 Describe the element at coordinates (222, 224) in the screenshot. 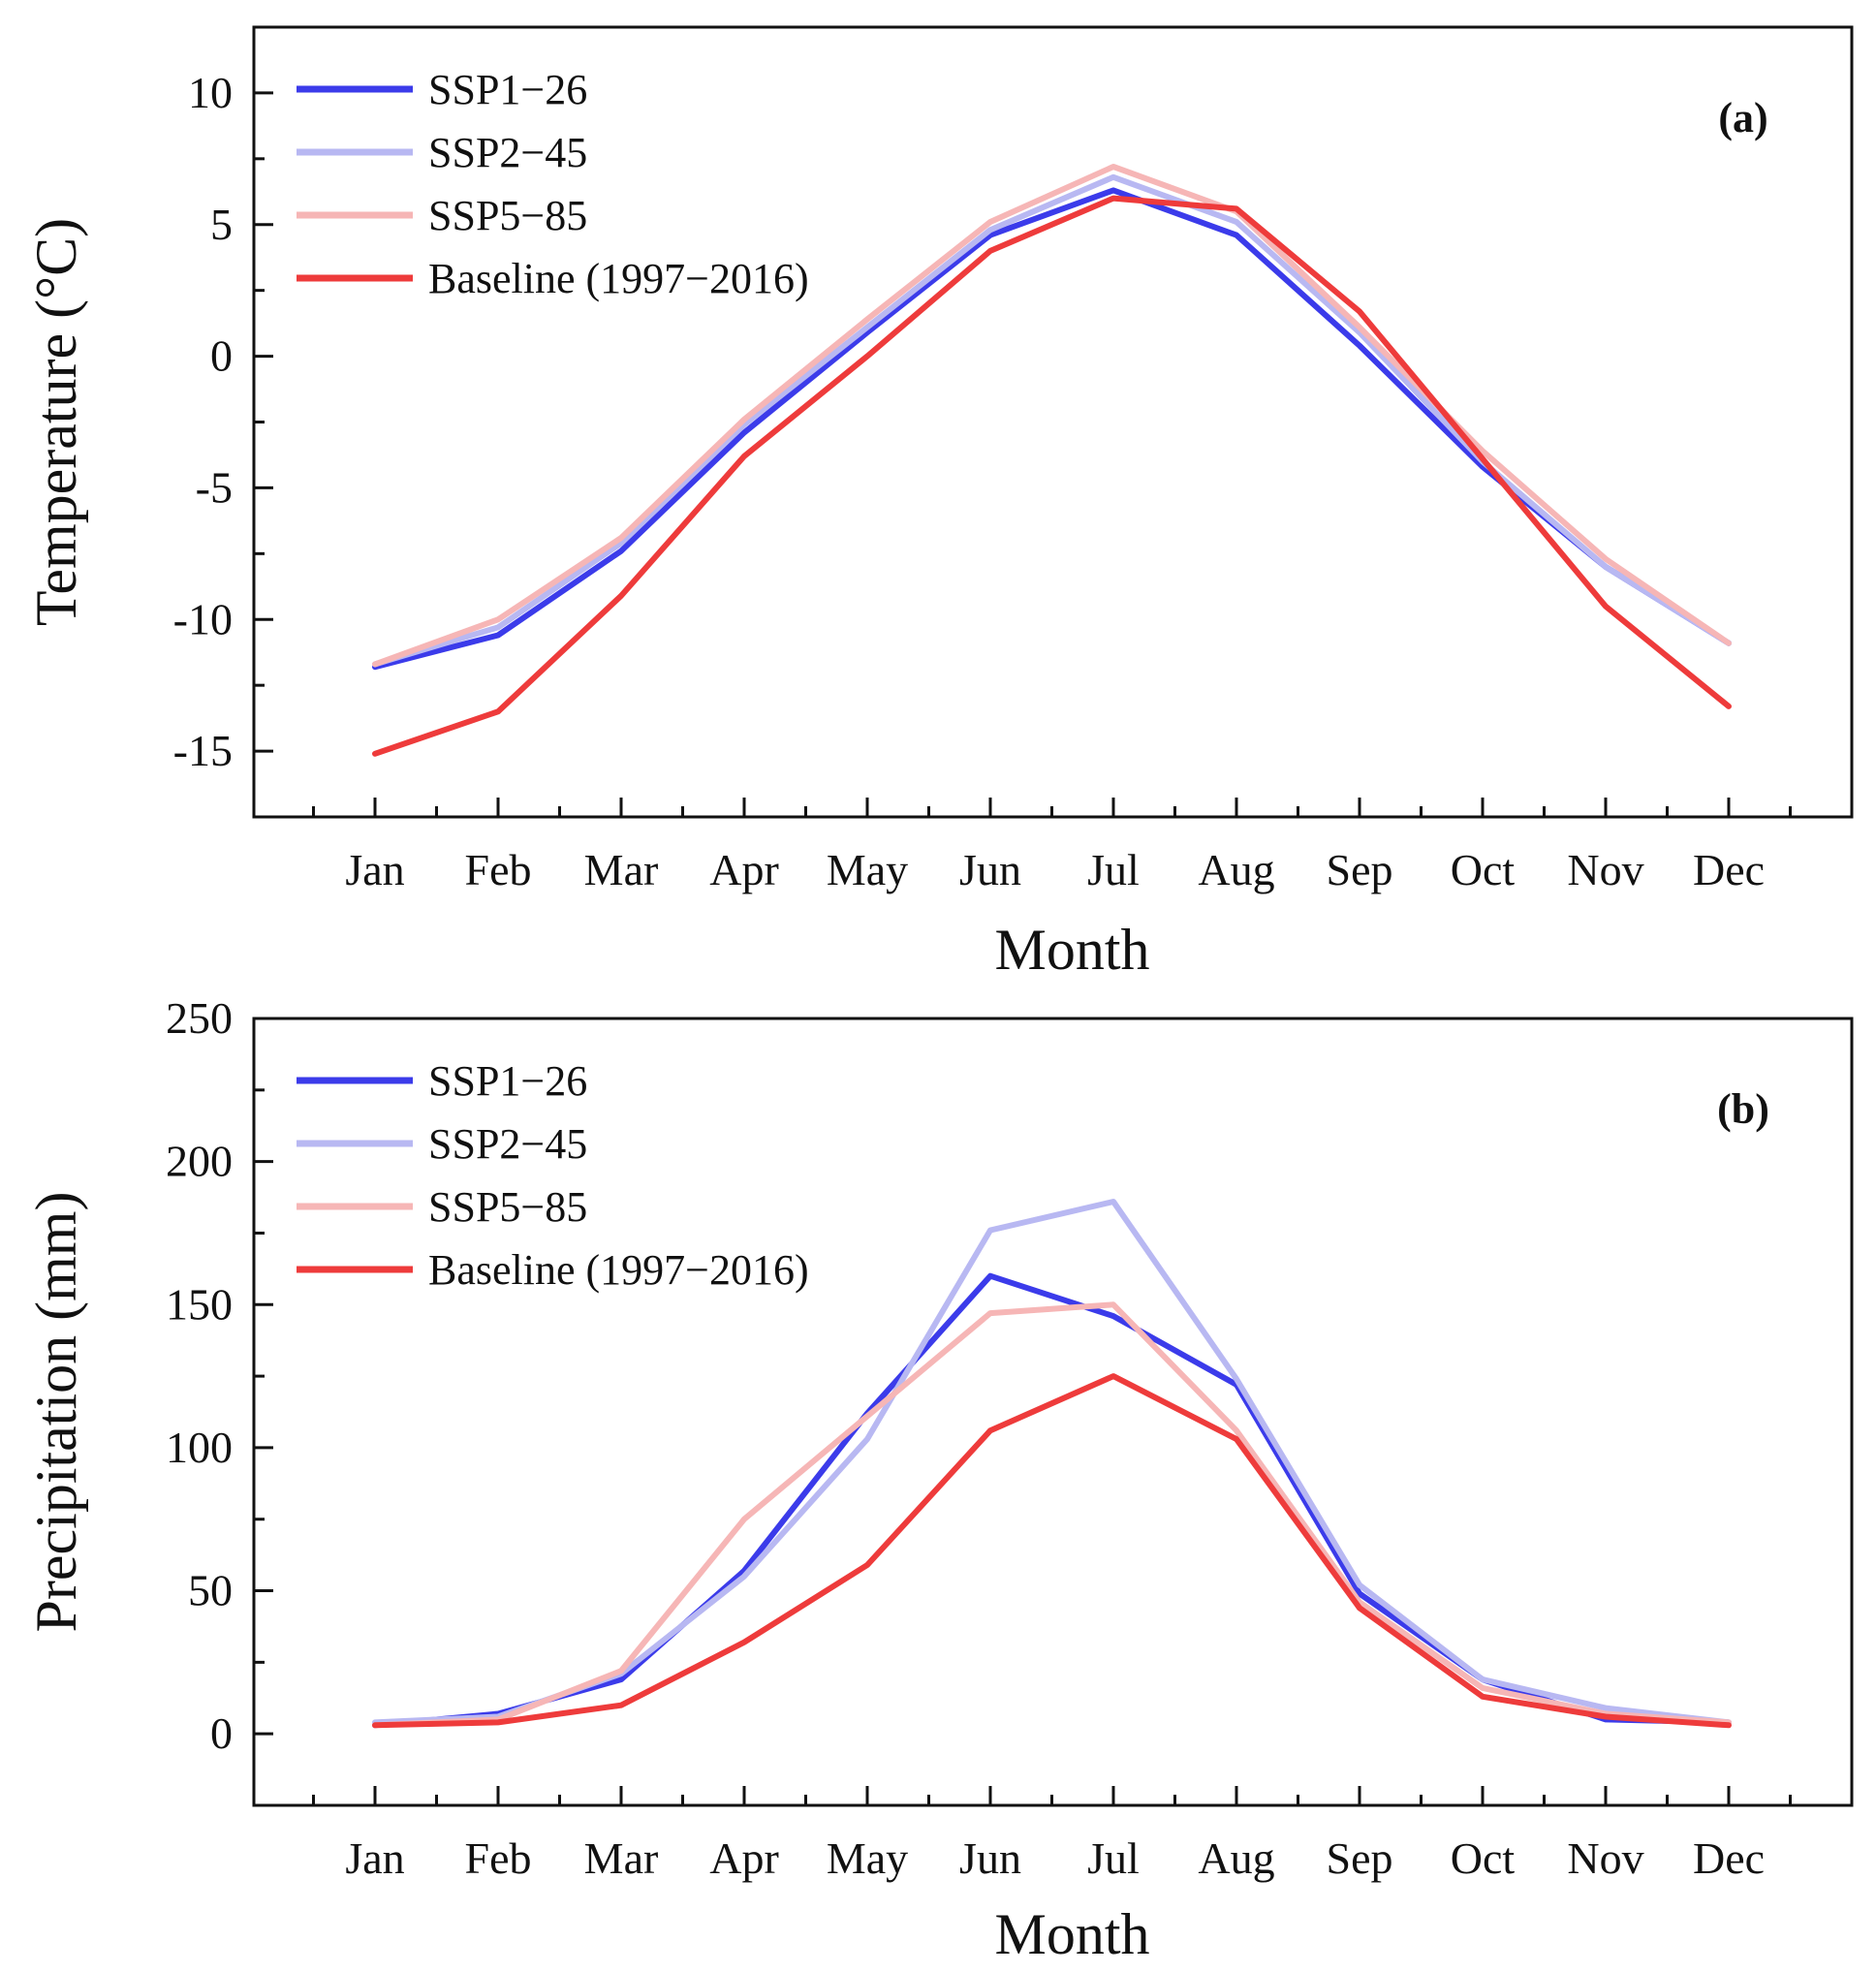

I see `y-tick-label: 5` at that location.